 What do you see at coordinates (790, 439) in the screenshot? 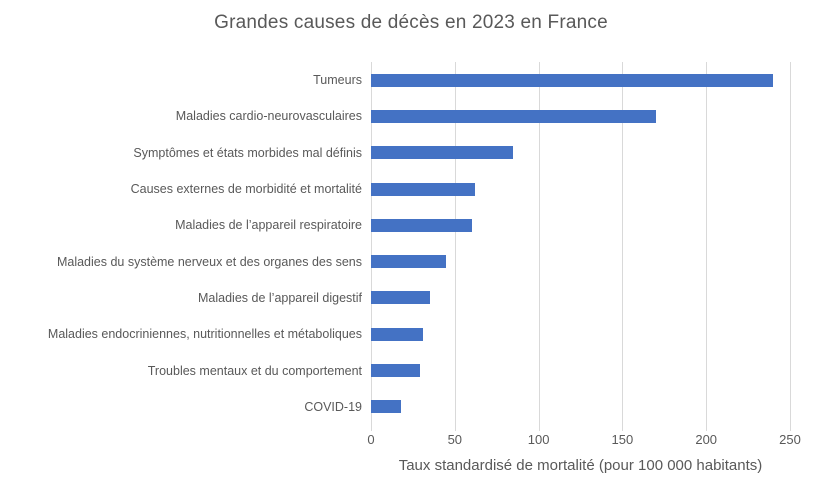
I see `x-tick-label-250: 250` at bounding box center [790, 439].